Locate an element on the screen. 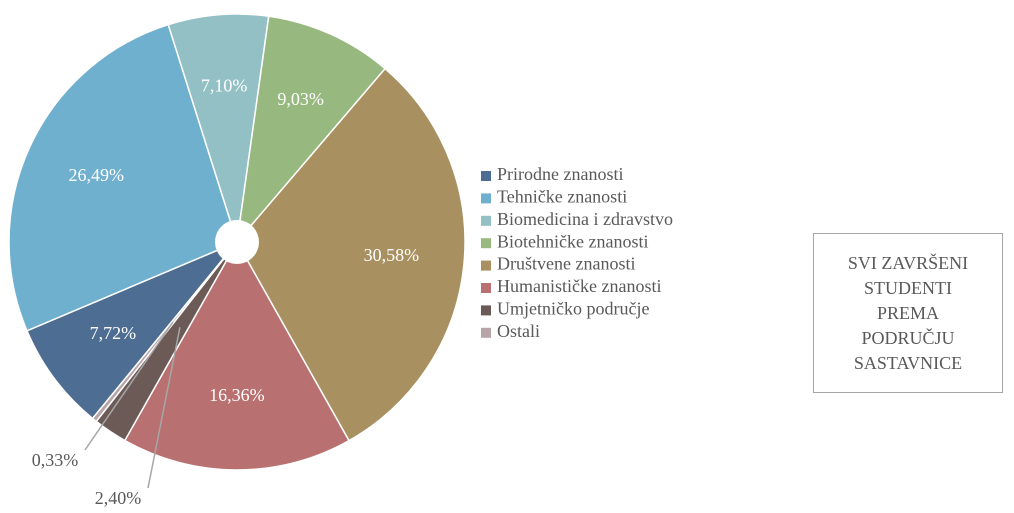 The width and height of the screenshot is (1014, 513). data-label: 7,72% is located at coordinates (113, 333).